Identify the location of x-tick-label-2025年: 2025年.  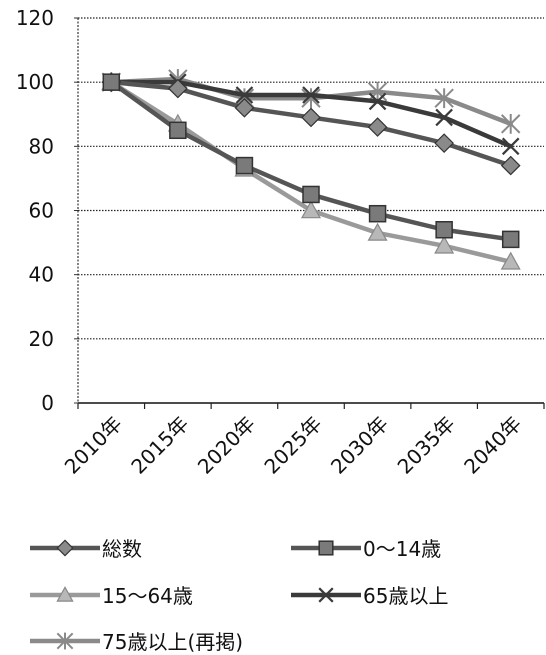
(292, 445).